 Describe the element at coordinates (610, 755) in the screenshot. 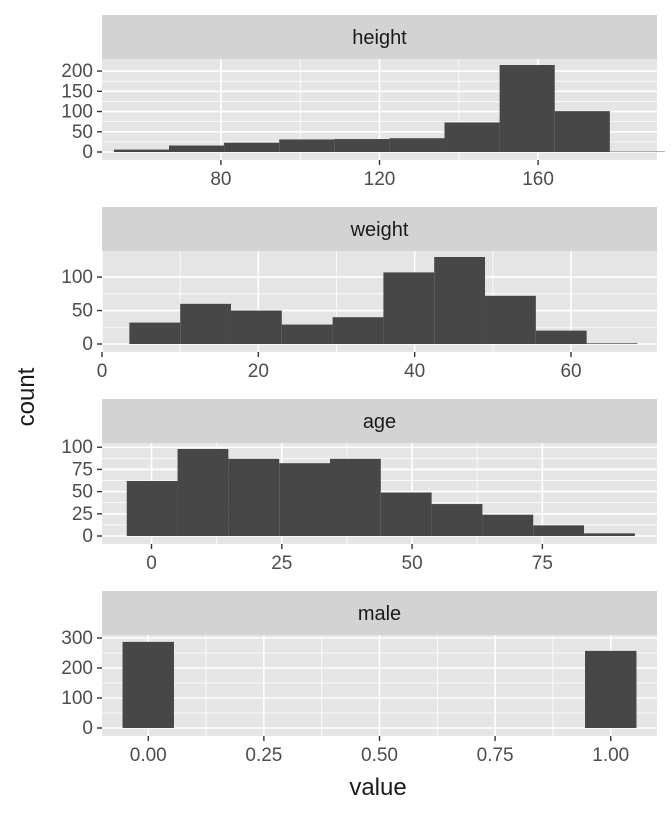

I see `x-tick-label: 1.00` at that location.